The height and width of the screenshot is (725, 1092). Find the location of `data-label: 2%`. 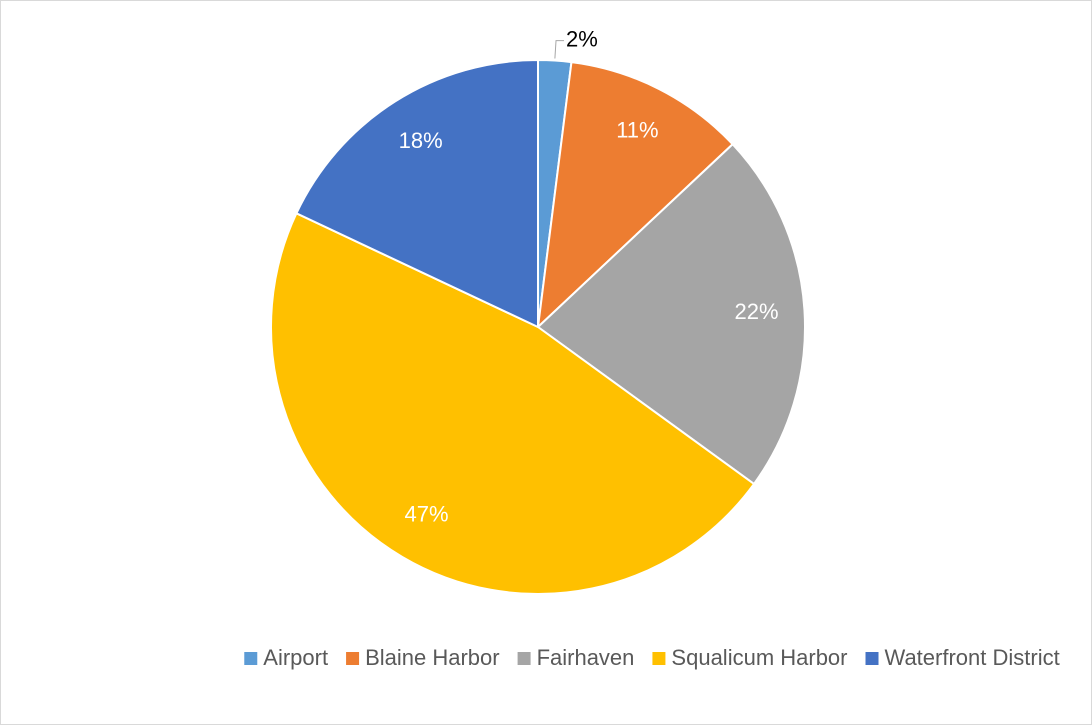

data-label: 2% is located at coordinates (582, 38).